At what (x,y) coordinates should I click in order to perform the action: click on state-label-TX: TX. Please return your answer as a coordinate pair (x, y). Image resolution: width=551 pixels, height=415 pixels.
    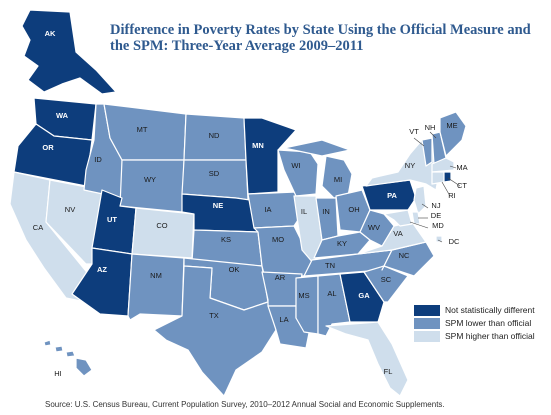
    Looking at the image, I should click on (214, 315).